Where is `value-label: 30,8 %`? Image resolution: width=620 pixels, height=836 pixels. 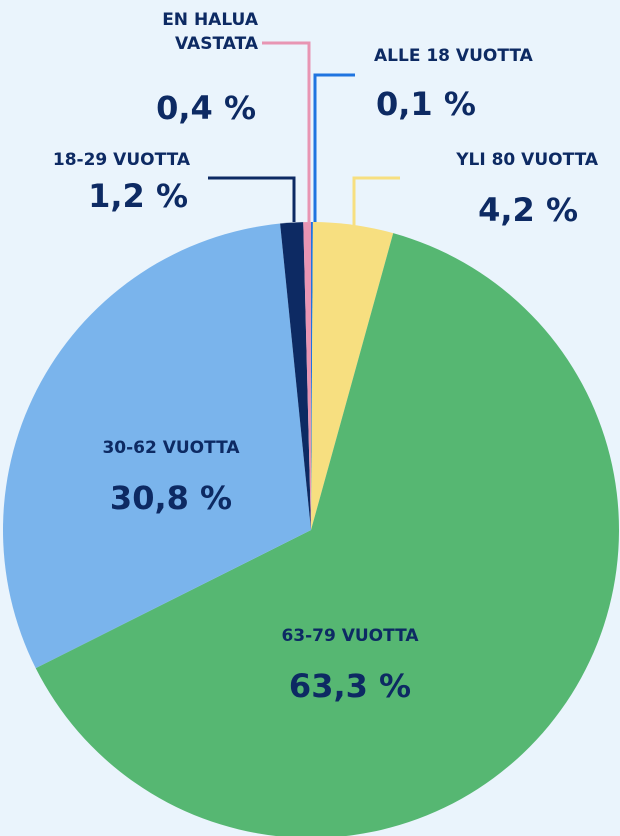
value-label: 30,8 % is located at coordinates (171, 498).